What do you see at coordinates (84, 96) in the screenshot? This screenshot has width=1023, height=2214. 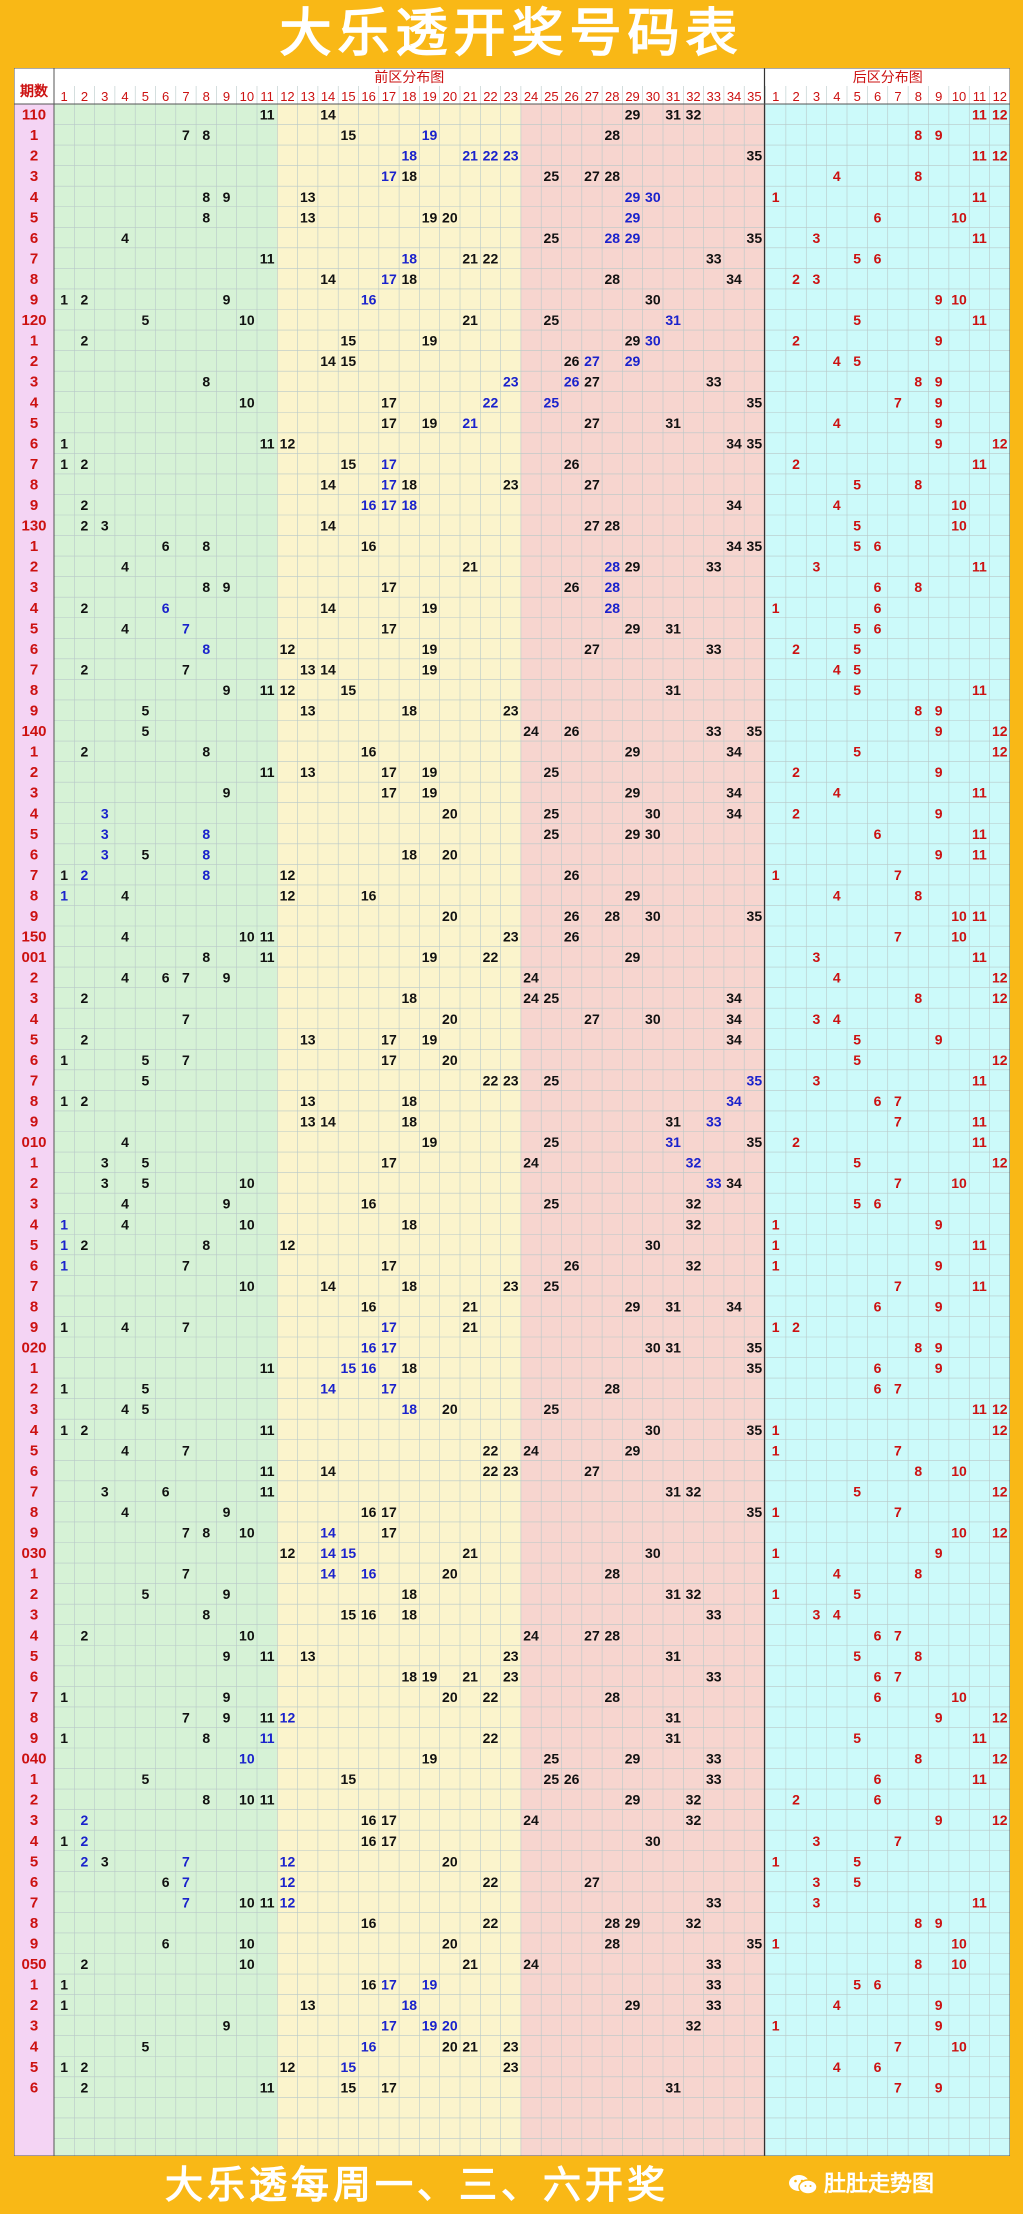 I see `front-column-label: 2` at bounding box center [84, 96].